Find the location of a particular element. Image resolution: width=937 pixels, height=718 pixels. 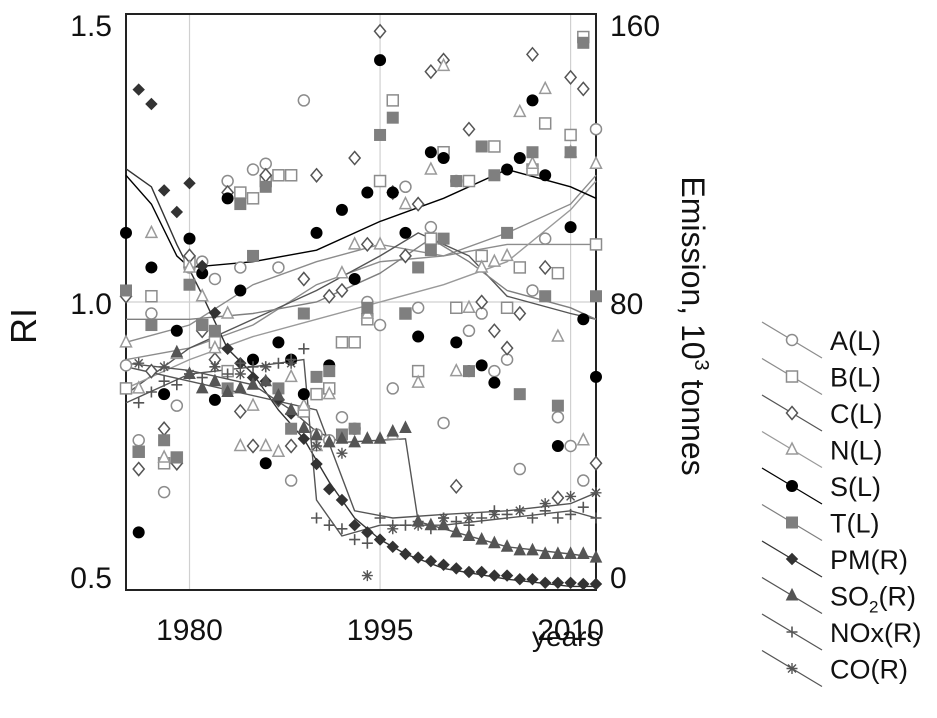

legend-label-main: NOx(R) is located at coordinates (875, 633).